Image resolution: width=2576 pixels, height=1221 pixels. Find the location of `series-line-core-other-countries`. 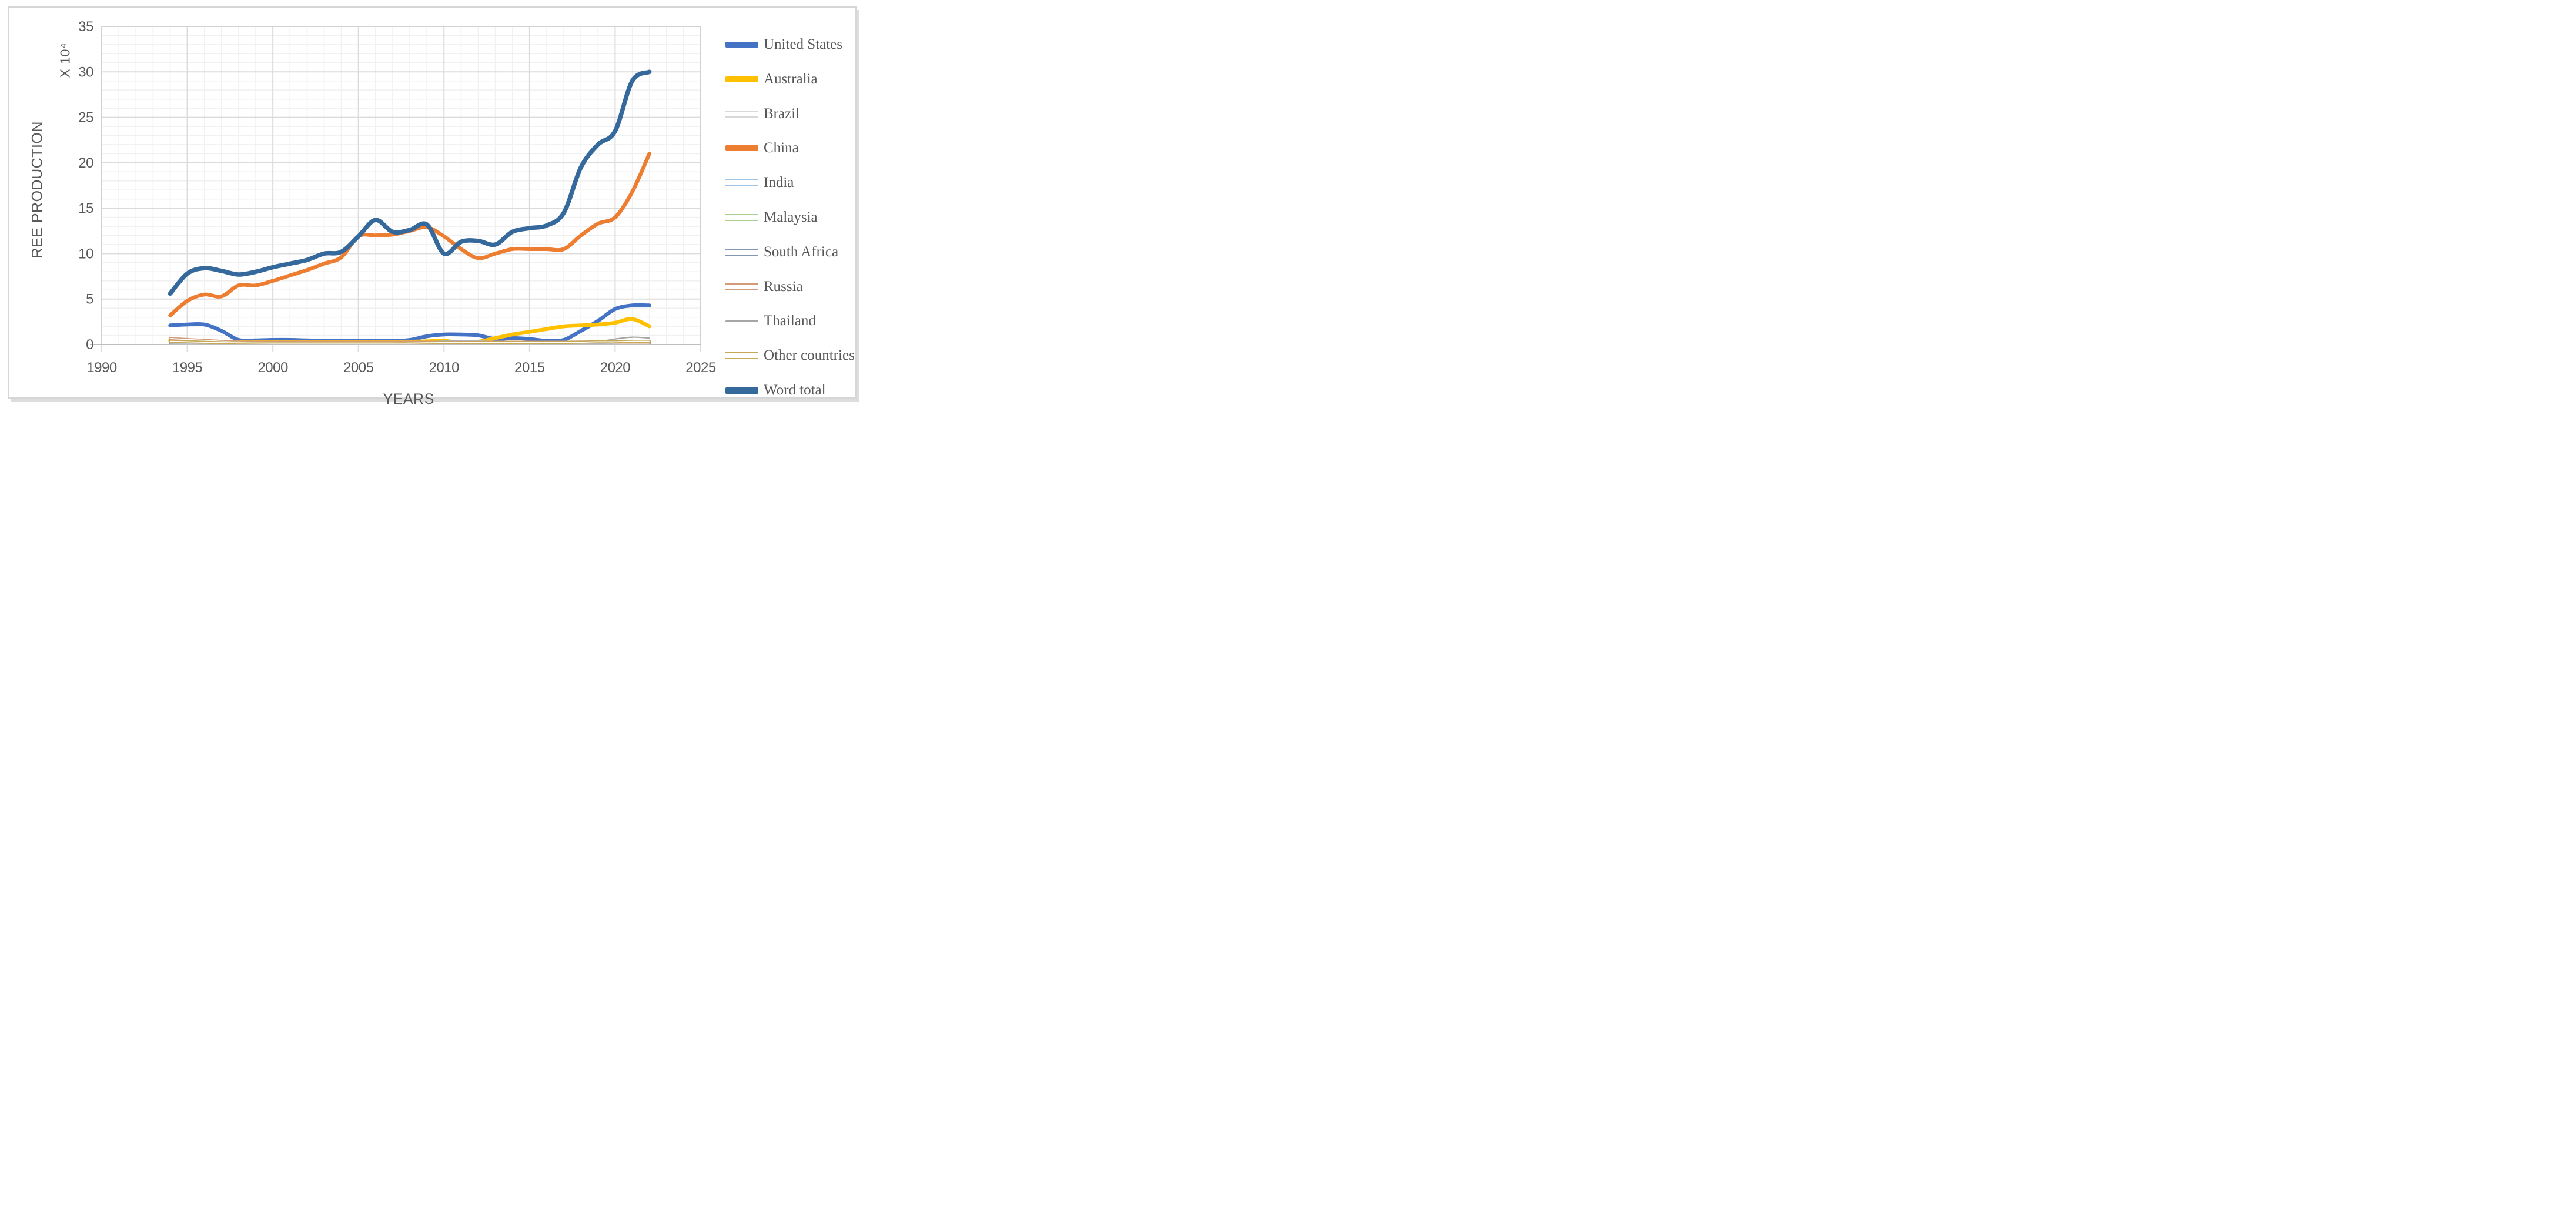

series-line-core-other-countries is located at coordinates (410, 342).